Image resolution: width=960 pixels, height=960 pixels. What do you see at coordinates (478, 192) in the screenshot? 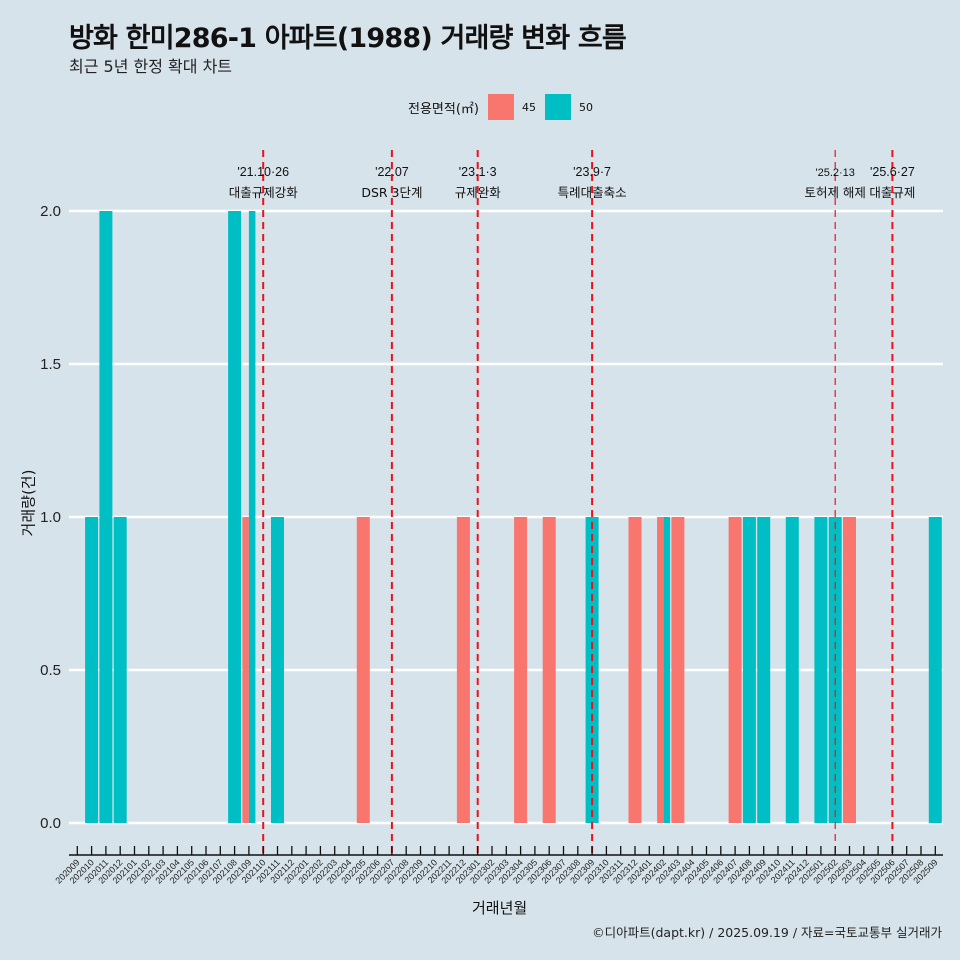
I see `event-name-label: 규제완화` at bounding box center [478, 192].